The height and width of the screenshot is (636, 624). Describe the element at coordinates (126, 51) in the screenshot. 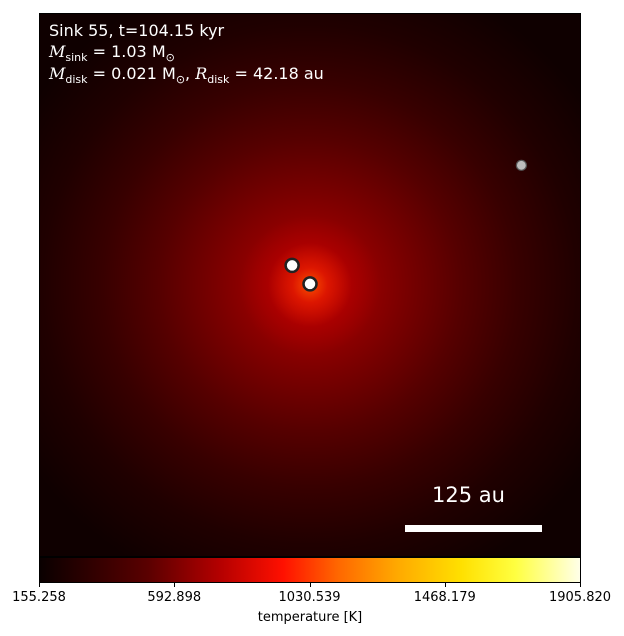

I see `sink-mass-text: = 1.03 M` at that location.